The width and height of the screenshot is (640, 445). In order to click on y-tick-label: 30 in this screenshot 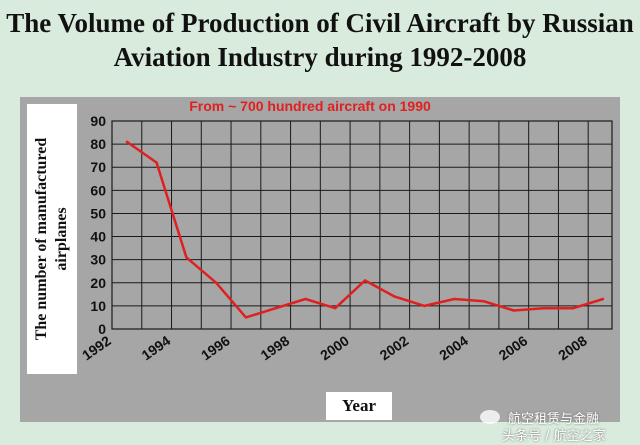, I will do `click(98, 260)`.